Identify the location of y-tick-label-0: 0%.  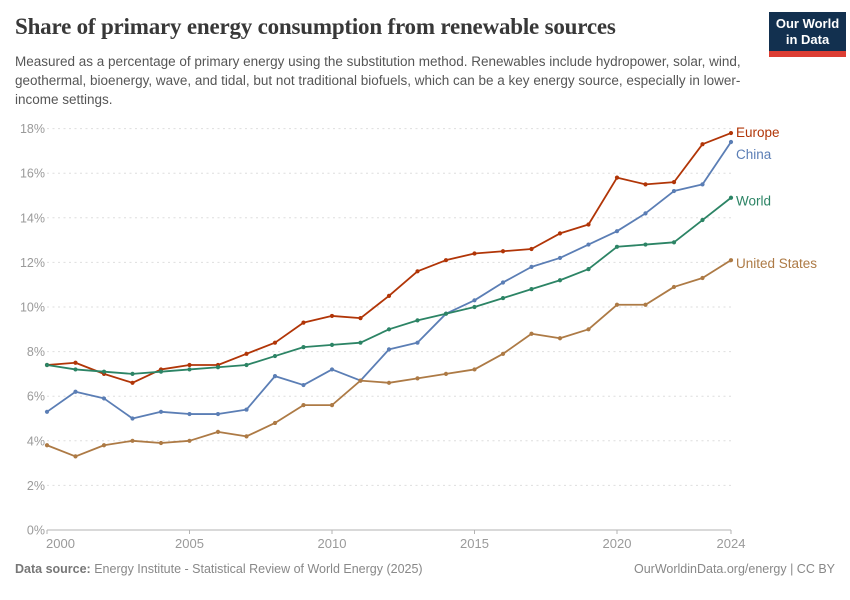
(36, 531).